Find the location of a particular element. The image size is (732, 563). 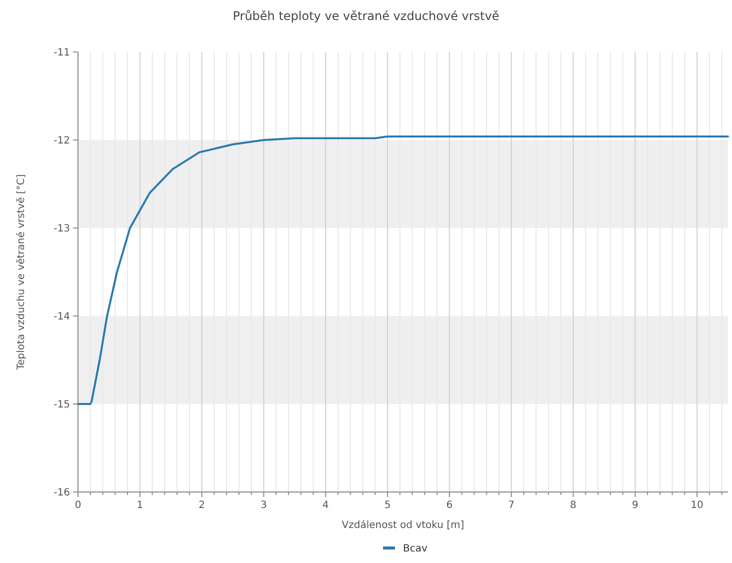

y-tick-label: -15 is located at coordinates (62, 405).